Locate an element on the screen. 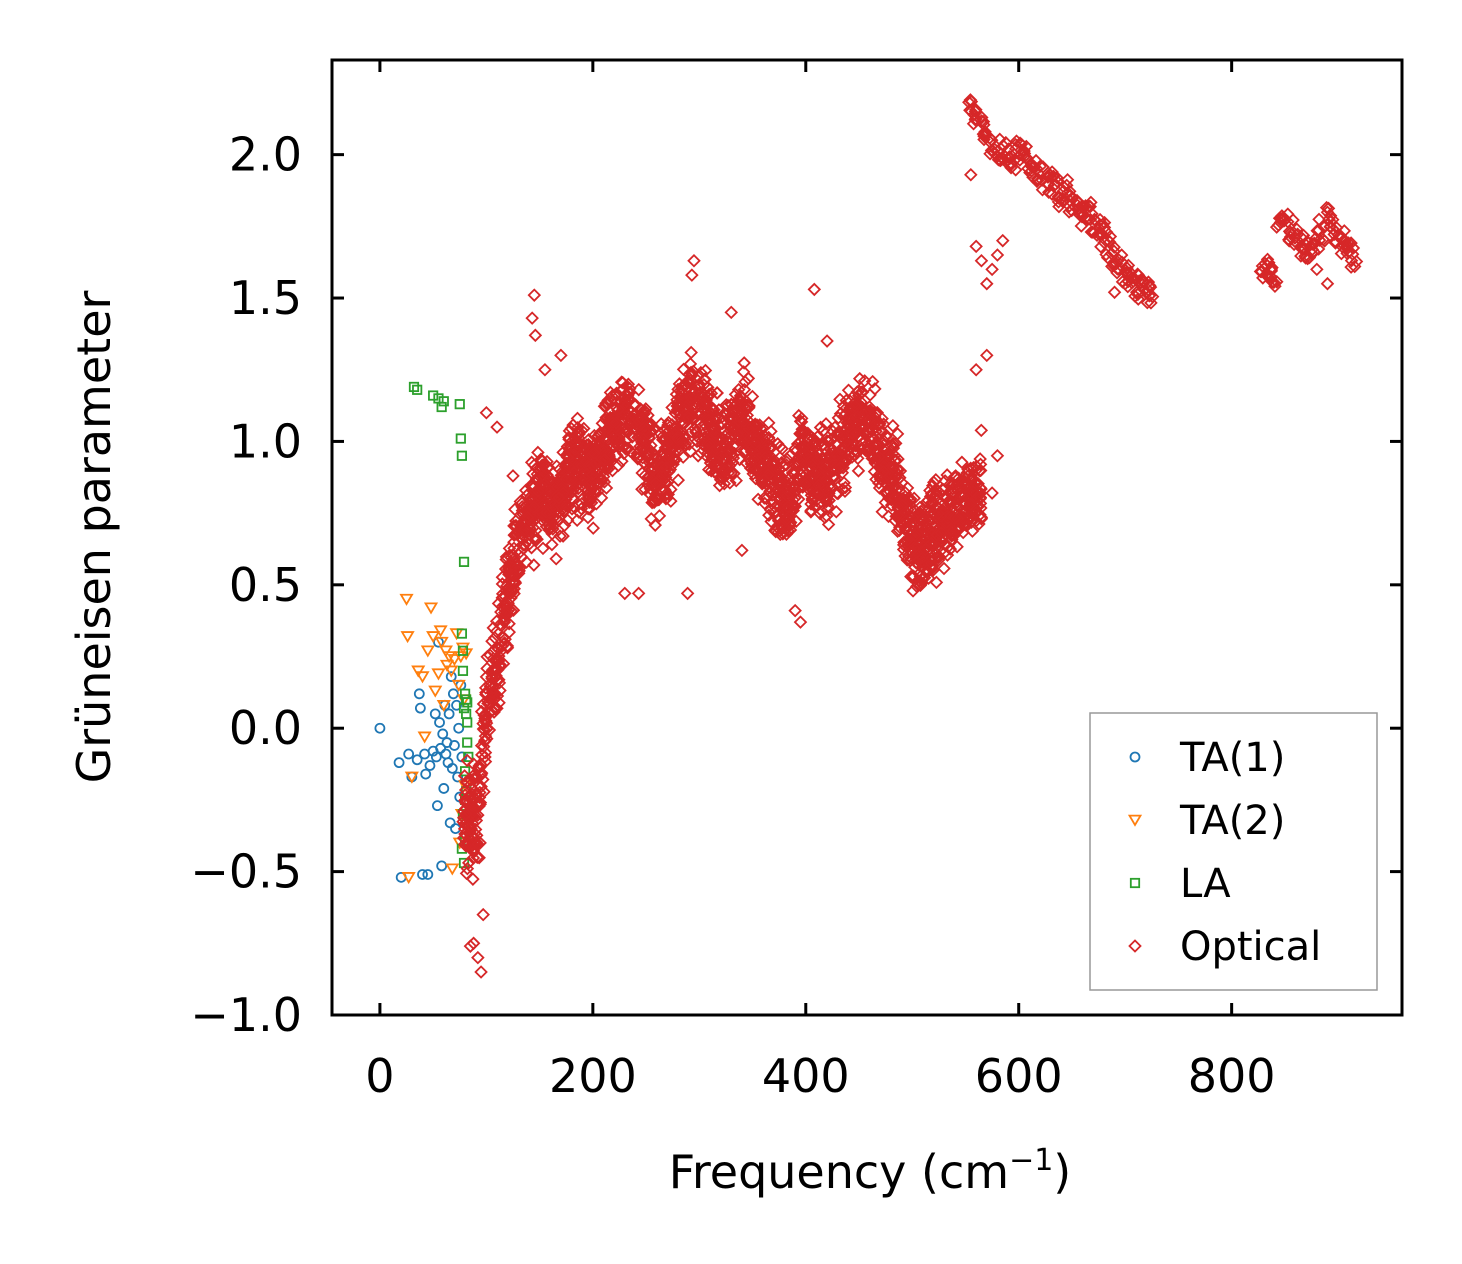 This screenshot has width=1462, height=1264. x-axis-title-main: Frequency (cm is located at coordinates (839, 1172).